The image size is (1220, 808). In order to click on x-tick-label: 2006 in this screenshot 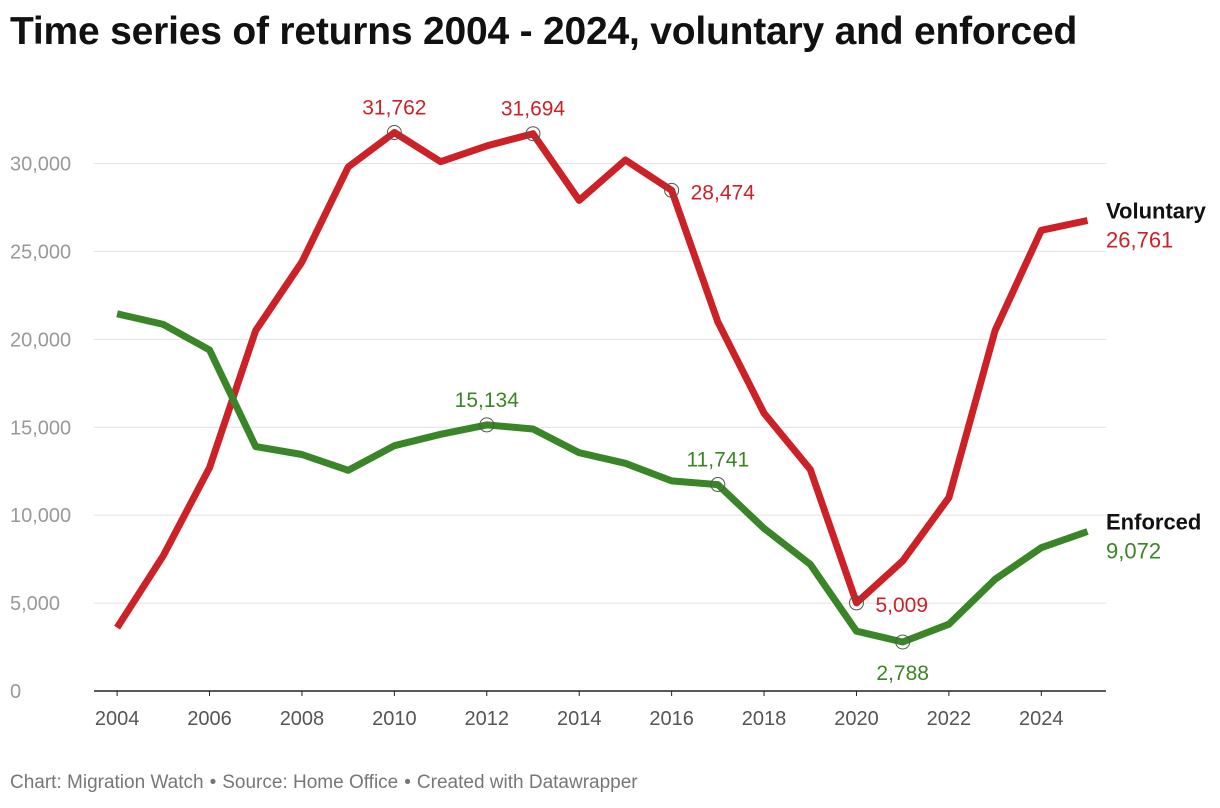, I will do `click(209, 719)`.